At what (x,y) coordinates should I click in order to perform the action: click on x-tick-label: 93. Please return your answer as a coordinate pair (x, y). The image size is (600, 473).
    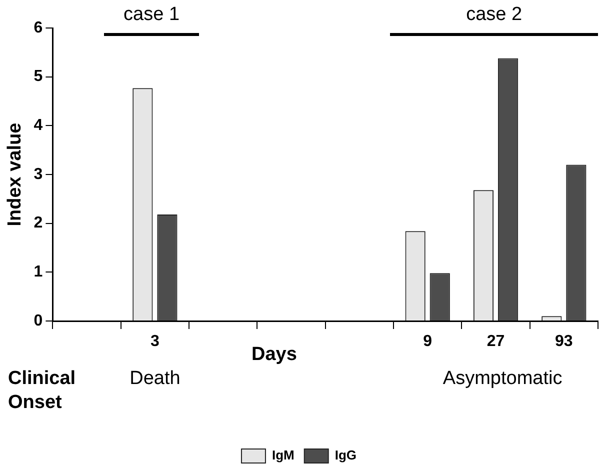
    Looking at the image, I should click on (564, 341).